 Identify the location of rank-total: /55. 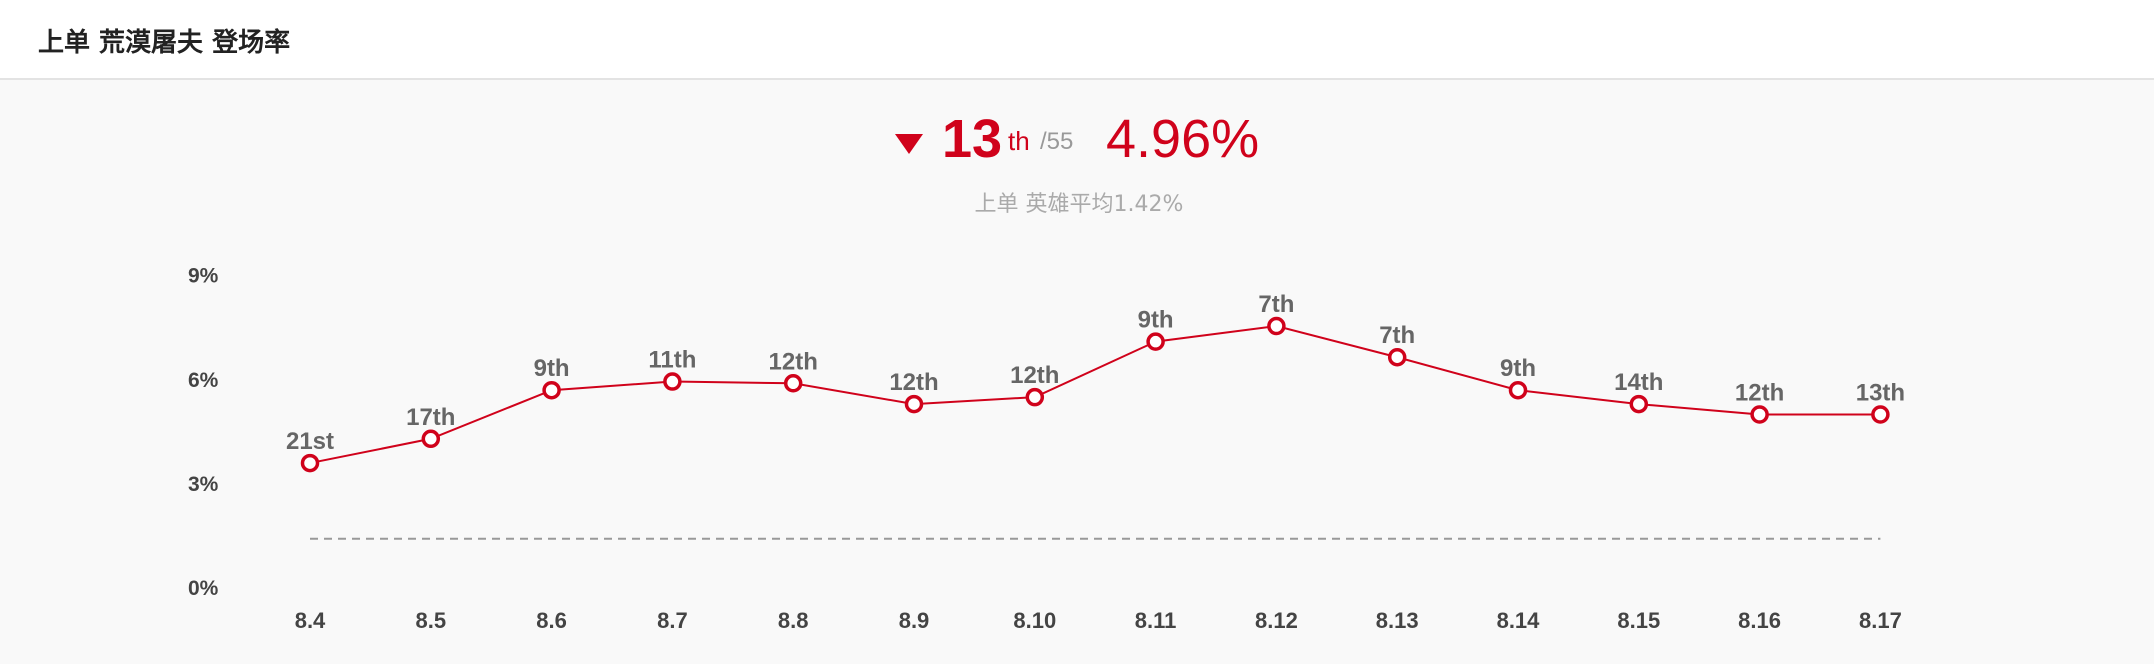
(1057, 141).